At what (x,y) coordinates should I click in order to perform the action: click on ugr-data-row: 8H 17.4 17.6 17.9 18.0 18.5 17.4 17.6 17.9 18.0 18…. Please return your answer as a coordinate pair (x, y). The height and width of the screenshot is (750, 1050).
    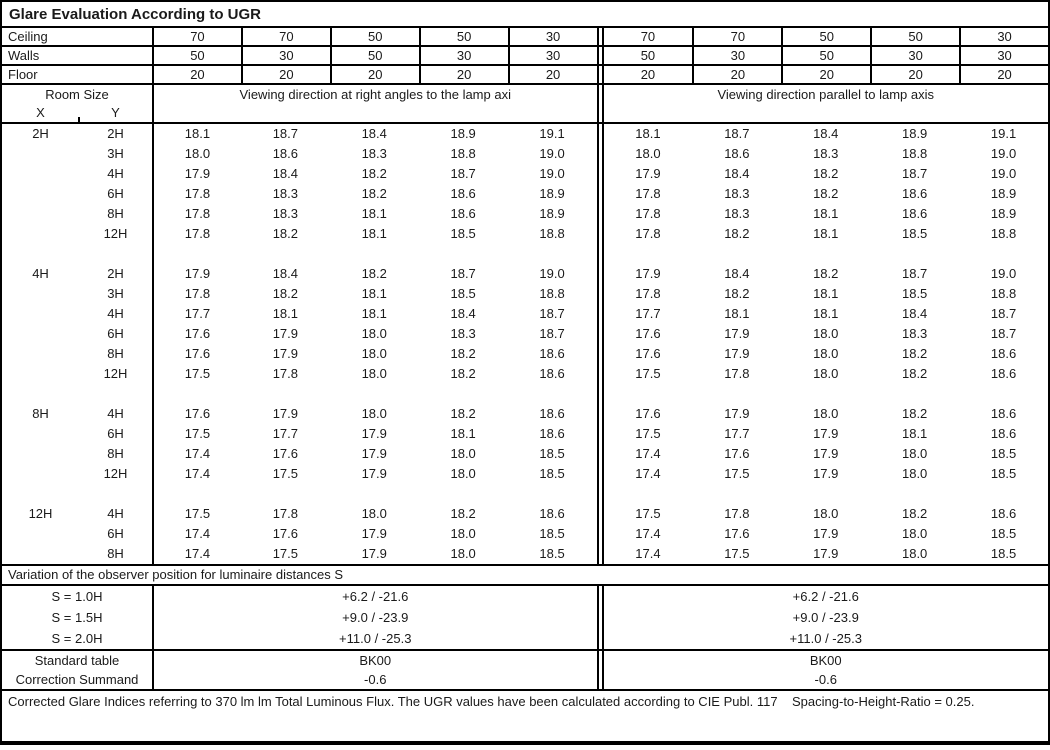
    Looking at the image, I should click on (525, 454).